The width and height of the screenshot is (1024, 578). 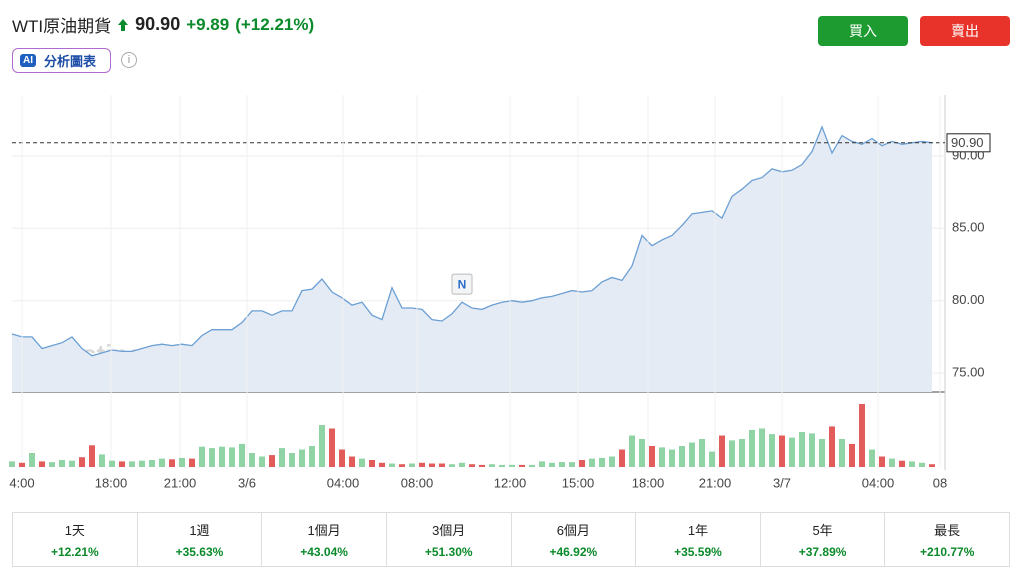 I want to click on period-cell: 5年 +37.89%, so click(x=823, y=539).